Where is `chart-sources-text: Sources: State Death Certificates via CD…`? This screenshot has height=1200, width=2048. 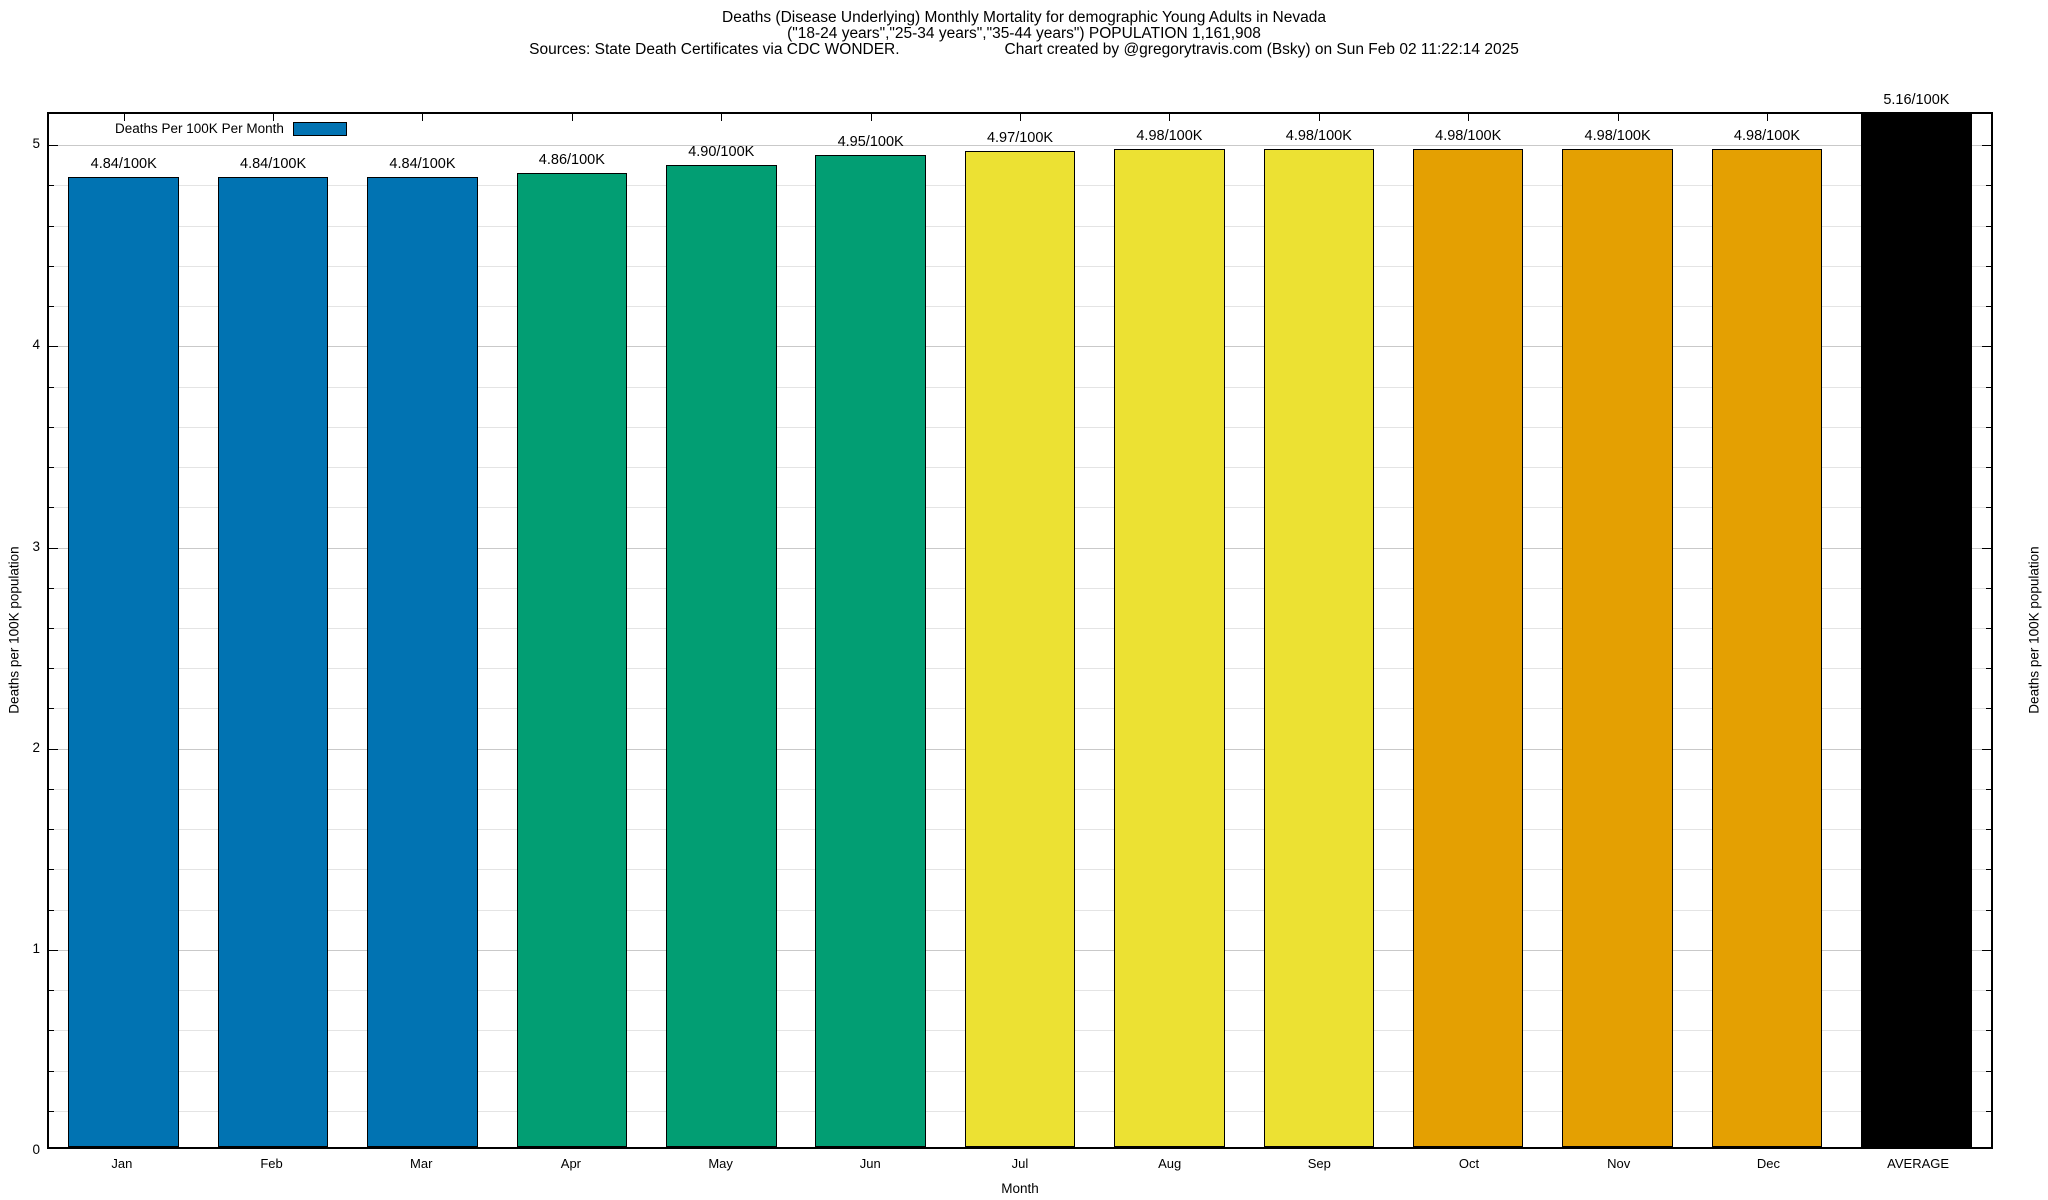
chart-sources-text: Sources: State Death Certificates via CD… is located at coordinates (714, 49).